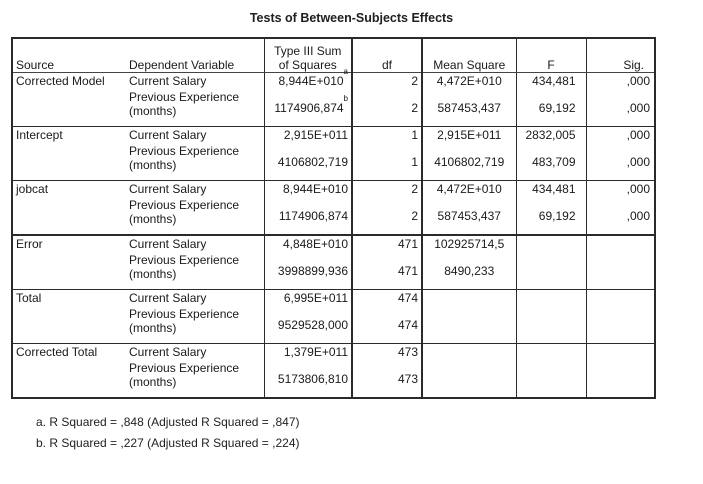  What do you see at coordinates (307, 243) in the screenshot?
I see `cell-ss: 4,848E+010` at bounding box center [307, 243].